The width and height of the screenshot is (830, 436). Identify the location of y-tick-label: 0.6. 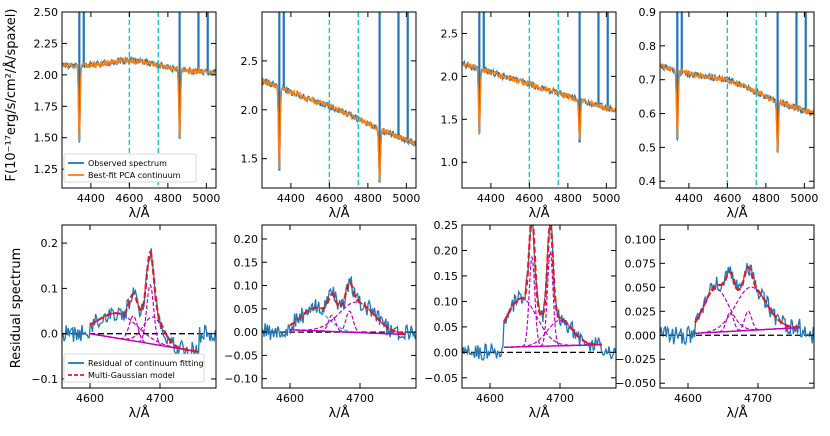
(648, 114).